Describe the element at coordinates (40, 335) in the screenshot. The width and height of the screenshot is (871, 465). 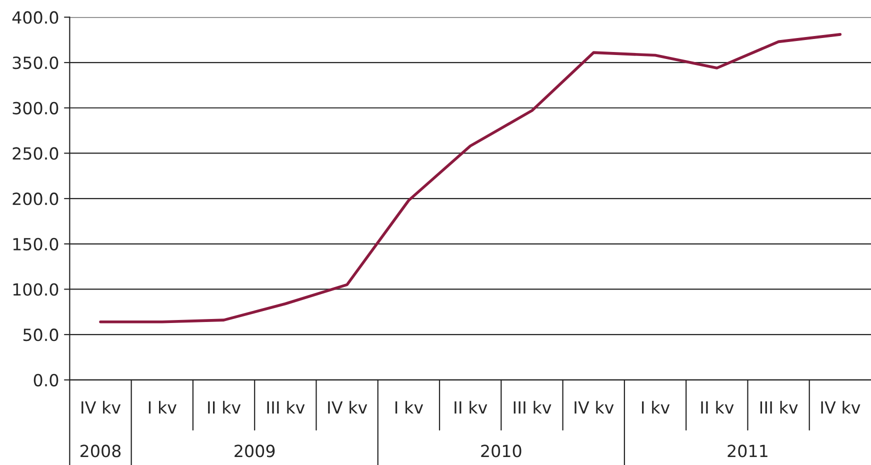
I see `y-tick-label: 50.0` at that location.